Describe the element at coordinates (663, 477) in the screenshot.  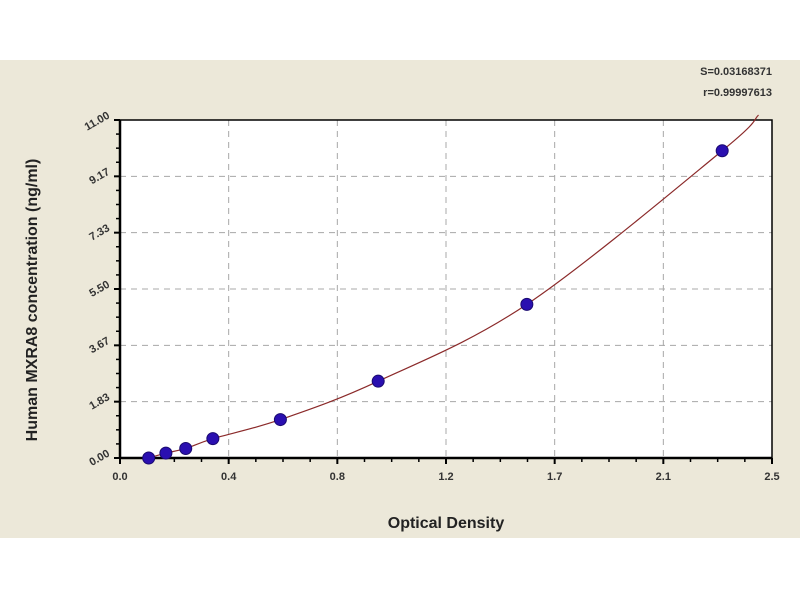
I see `x-tick-label: 2.1` at that location.